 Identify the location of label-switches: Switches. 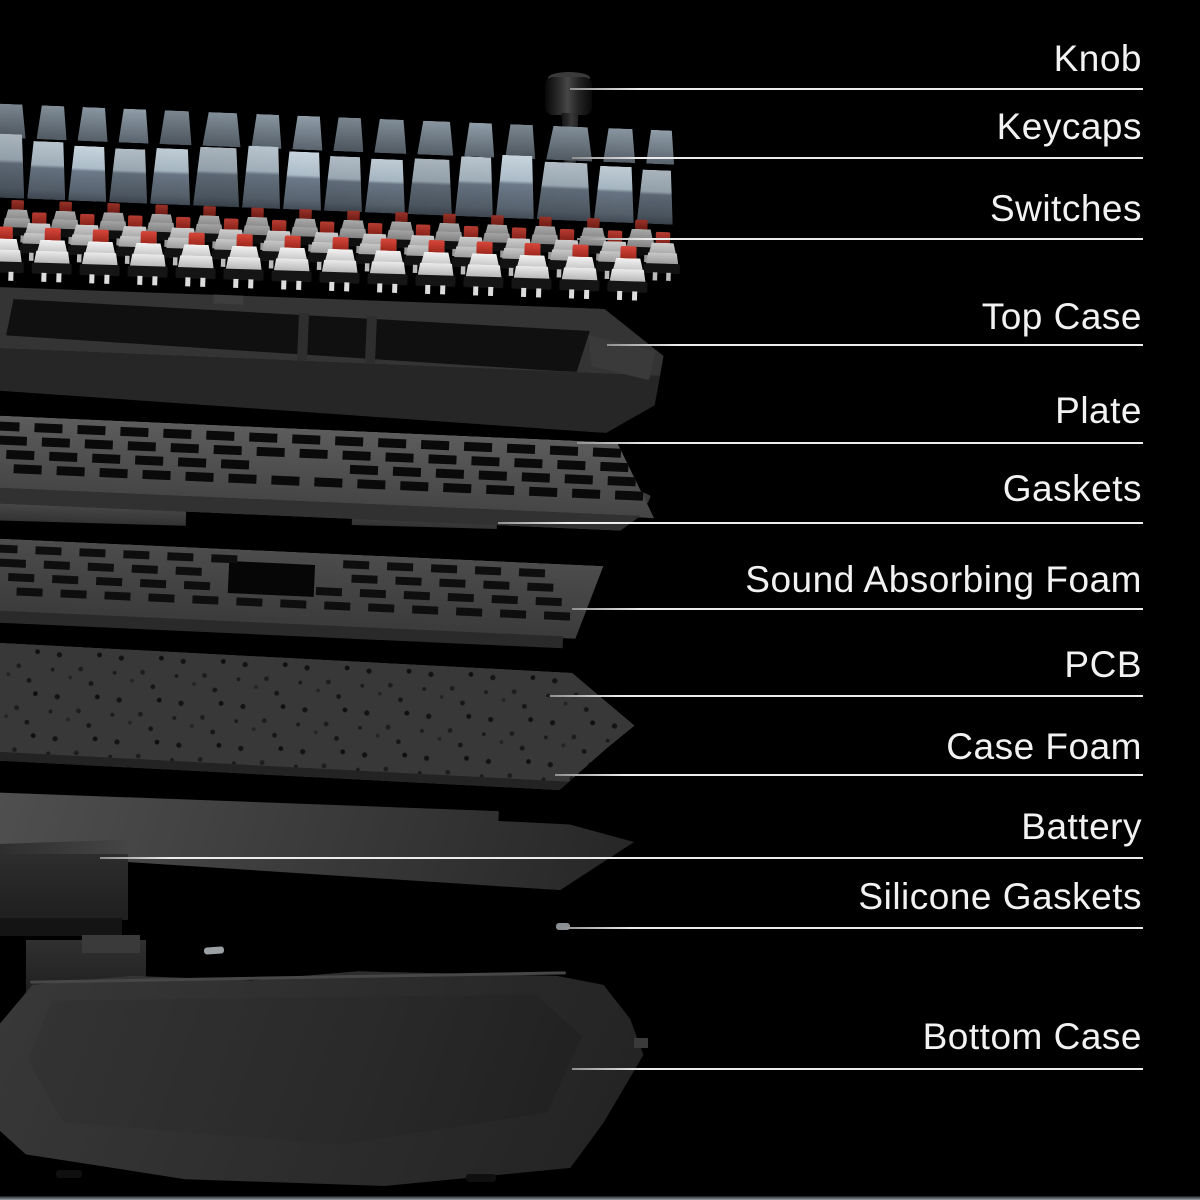
(1065, 209).